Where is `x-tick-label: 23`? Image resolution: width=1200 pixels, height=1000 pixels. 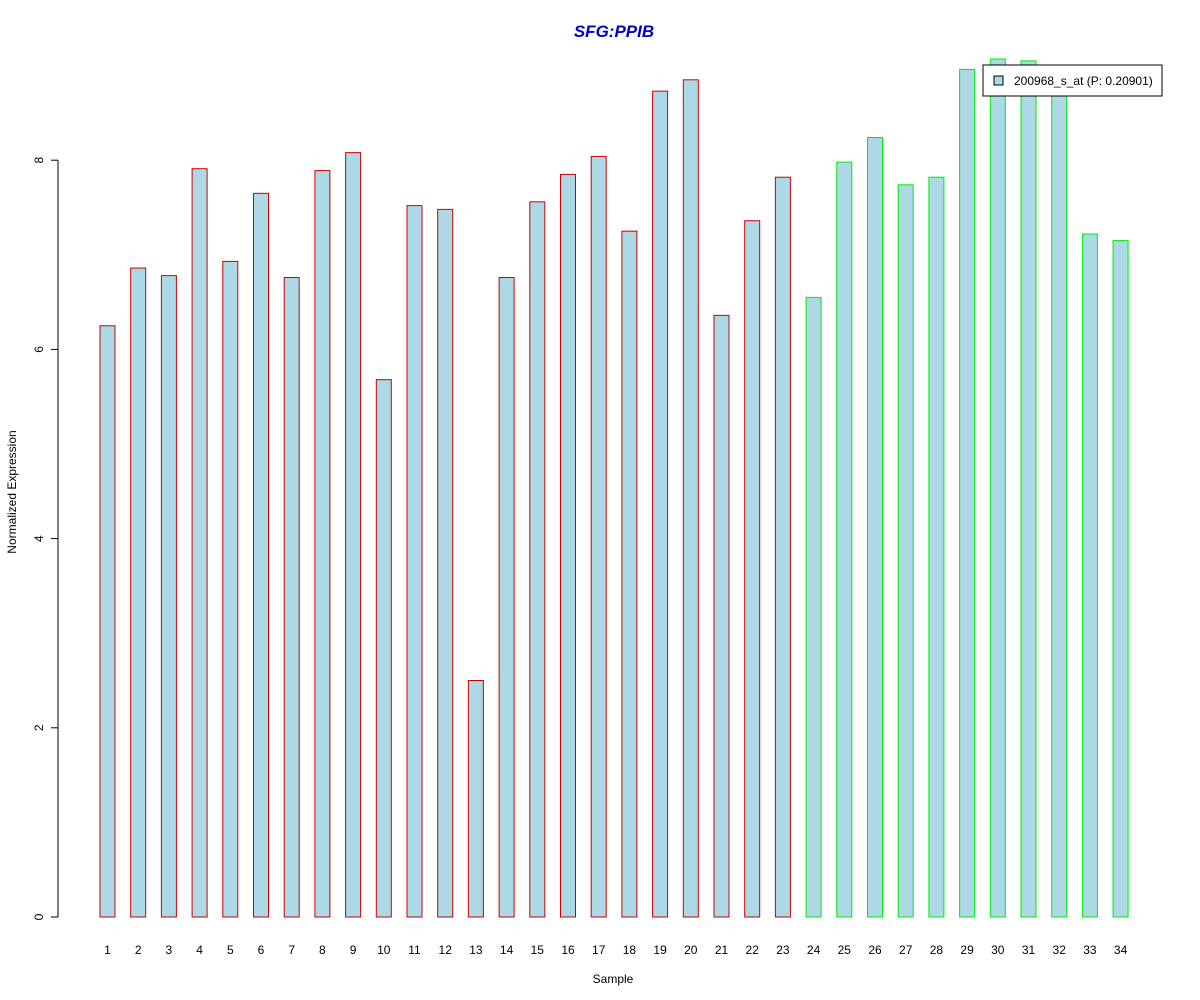 x-tick-label: 23 is located at coordinates (783, 950).